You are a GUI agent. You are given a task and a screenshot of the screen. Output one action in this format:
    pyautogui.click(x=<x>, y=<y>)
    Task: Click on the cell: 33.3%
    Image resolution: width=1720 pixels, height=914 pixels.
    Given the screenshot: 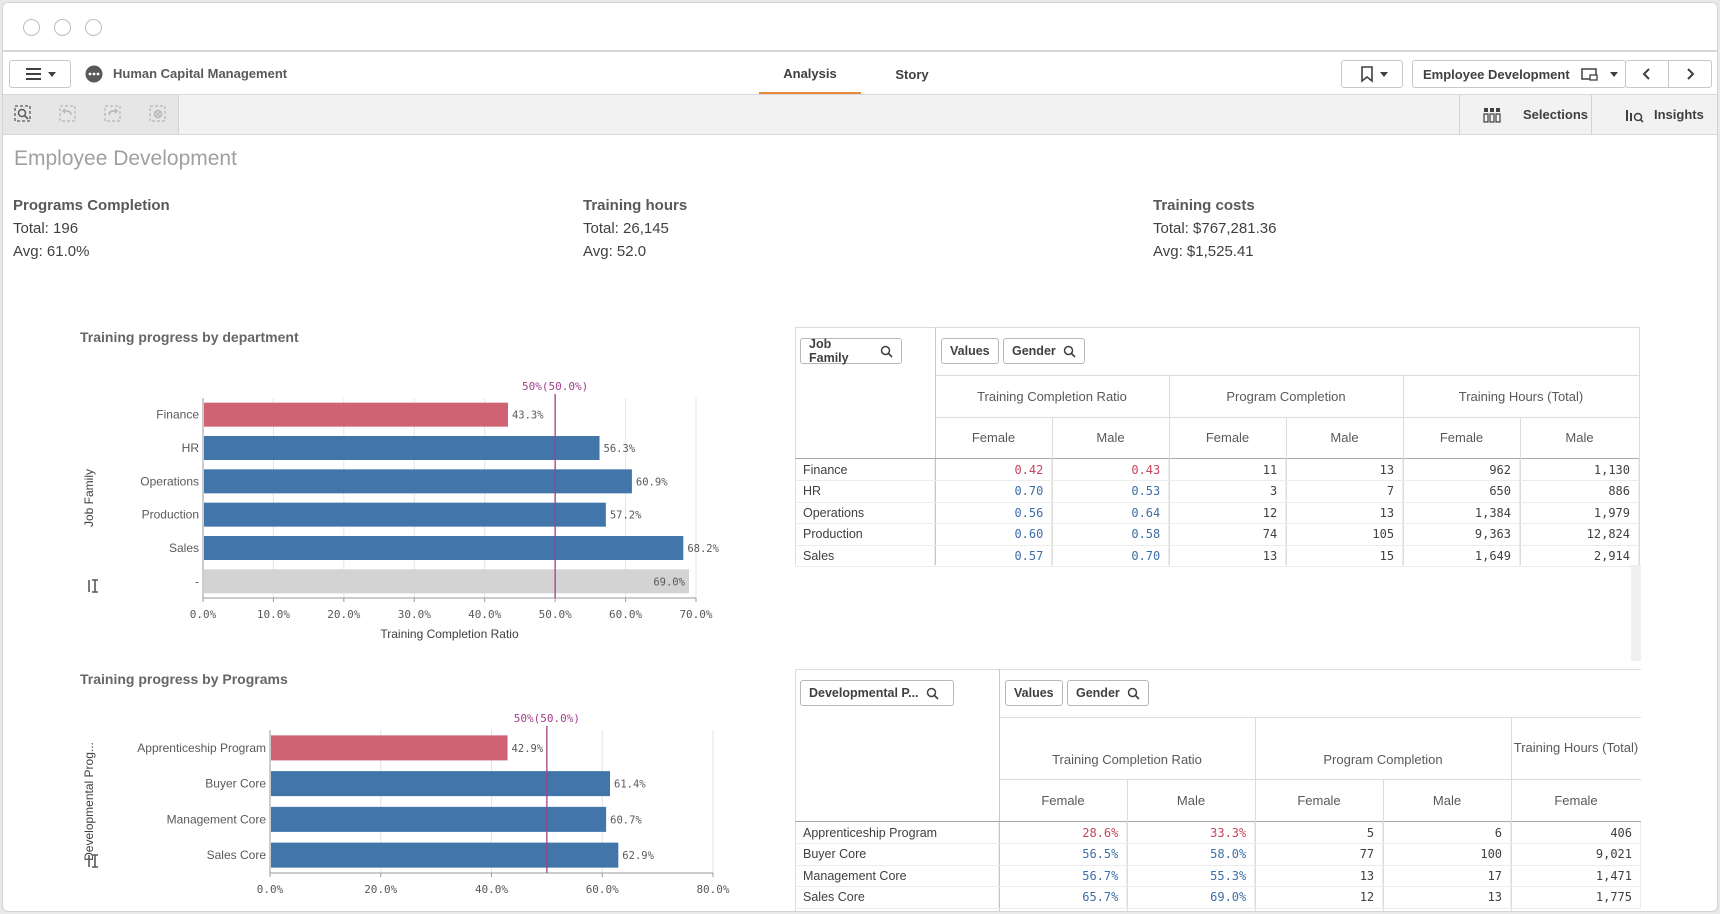 What is the action you would take?
    pyautogui.click(x=1191, y=833)
    